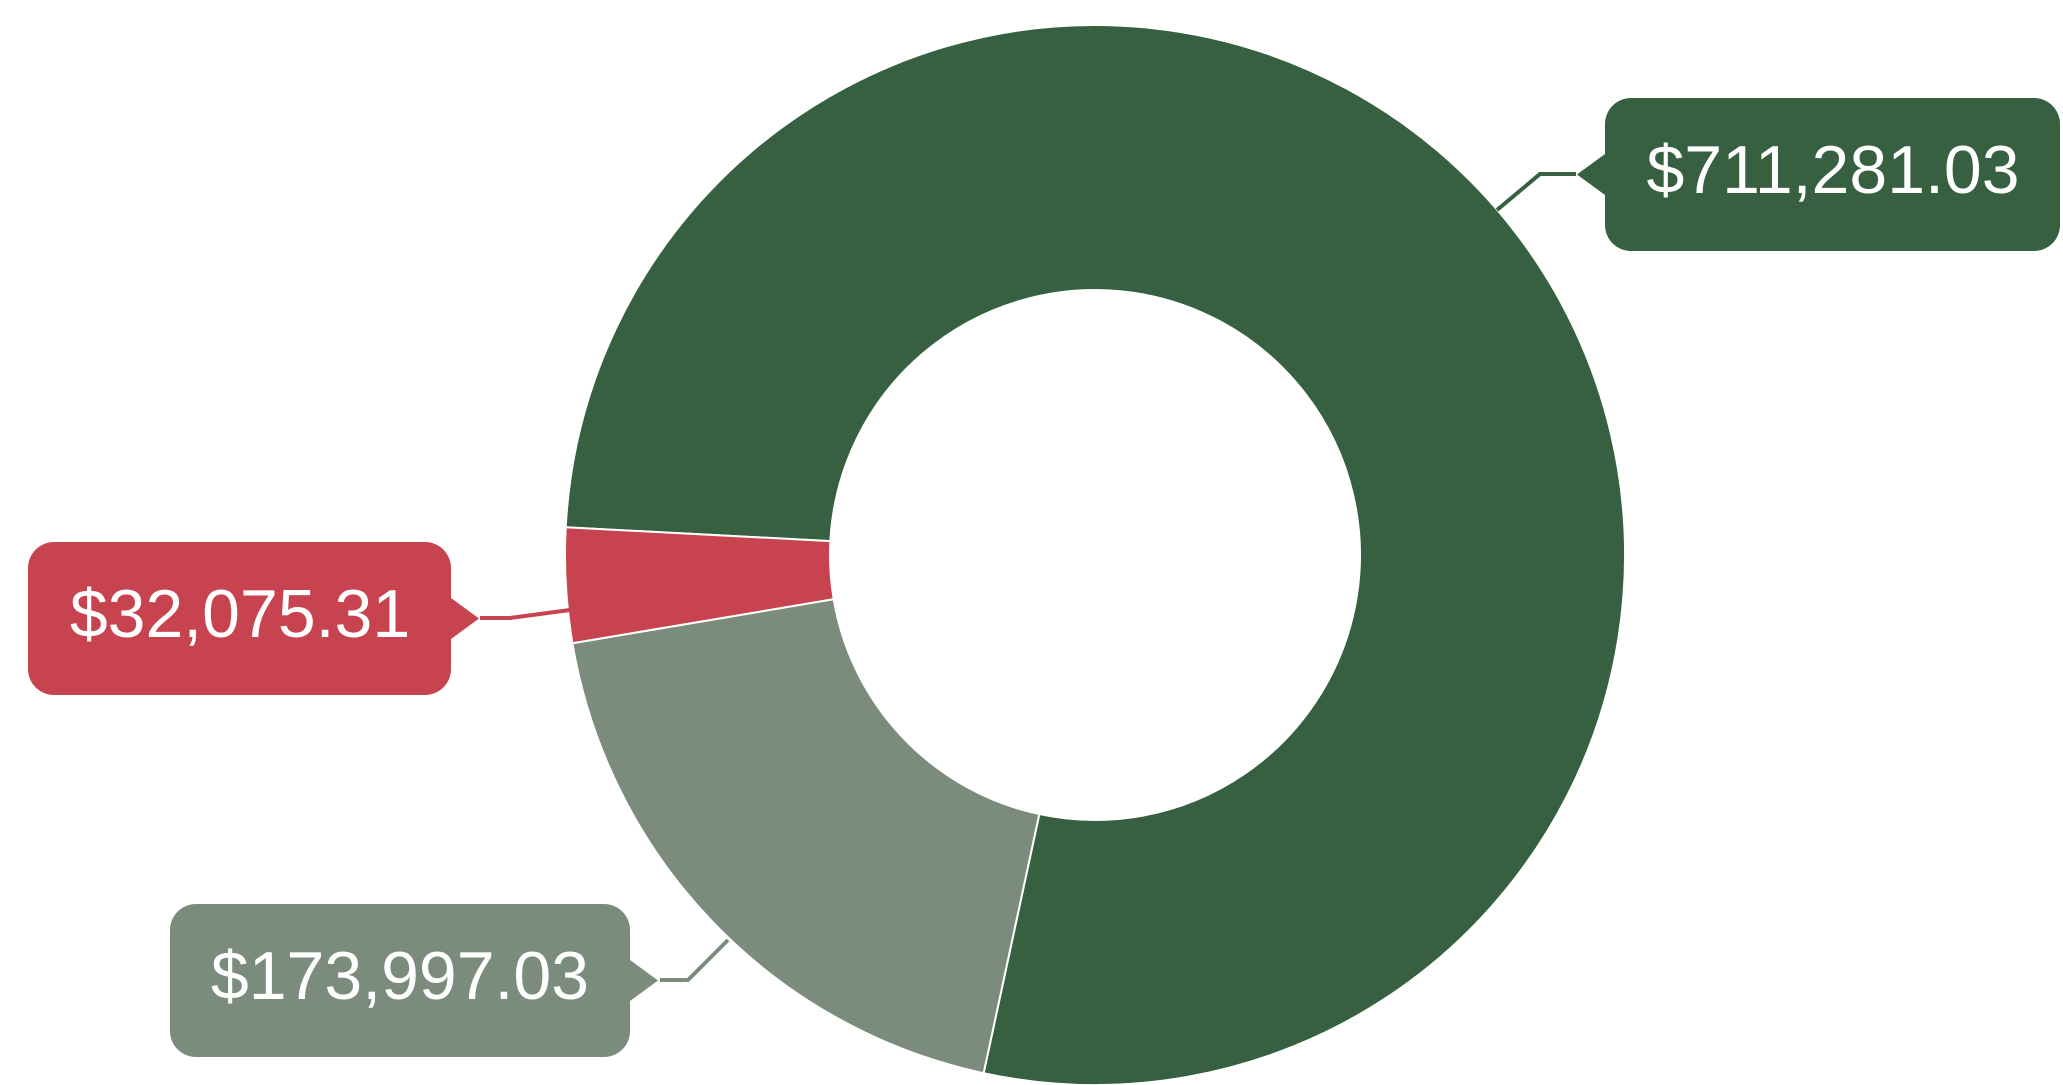  Describe the element at coordinates (240, 614) in the screenshot. I see `data-label: $32,075.31` at that location.